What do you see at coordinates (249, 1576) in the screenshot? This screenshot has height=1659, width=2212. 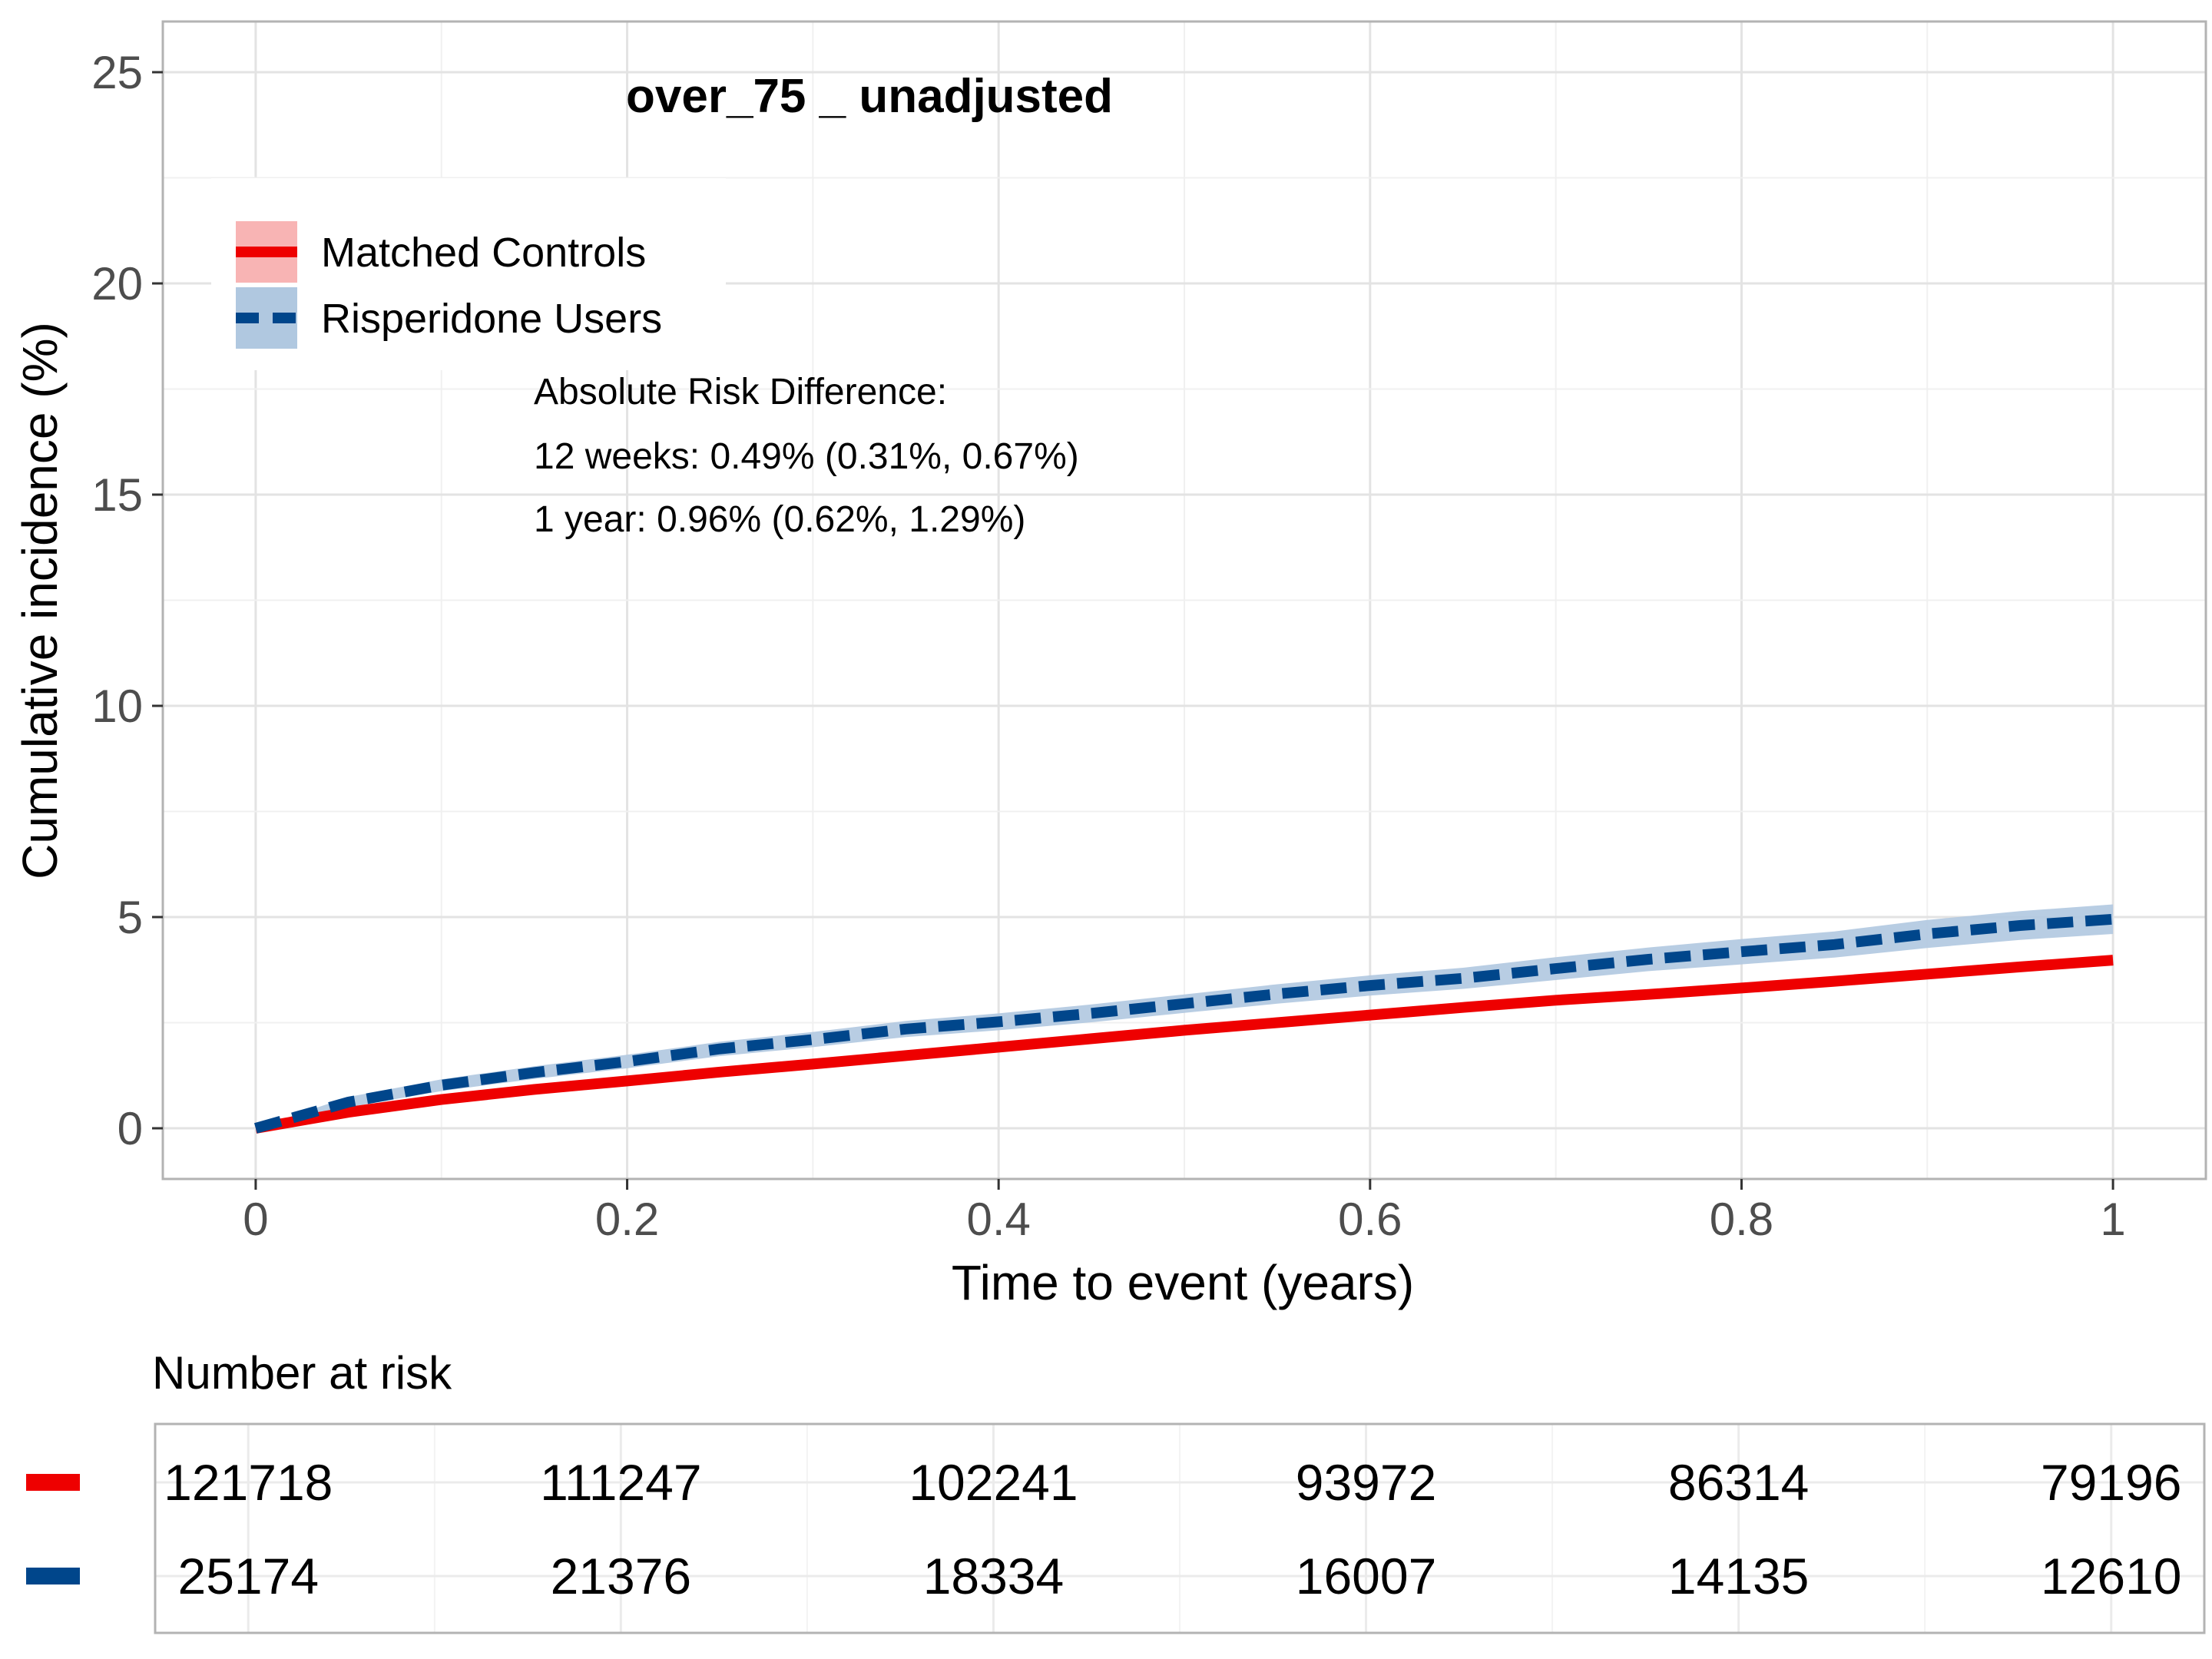 I see `risk-table-value: 25174` at bounding box center [249, 1576].